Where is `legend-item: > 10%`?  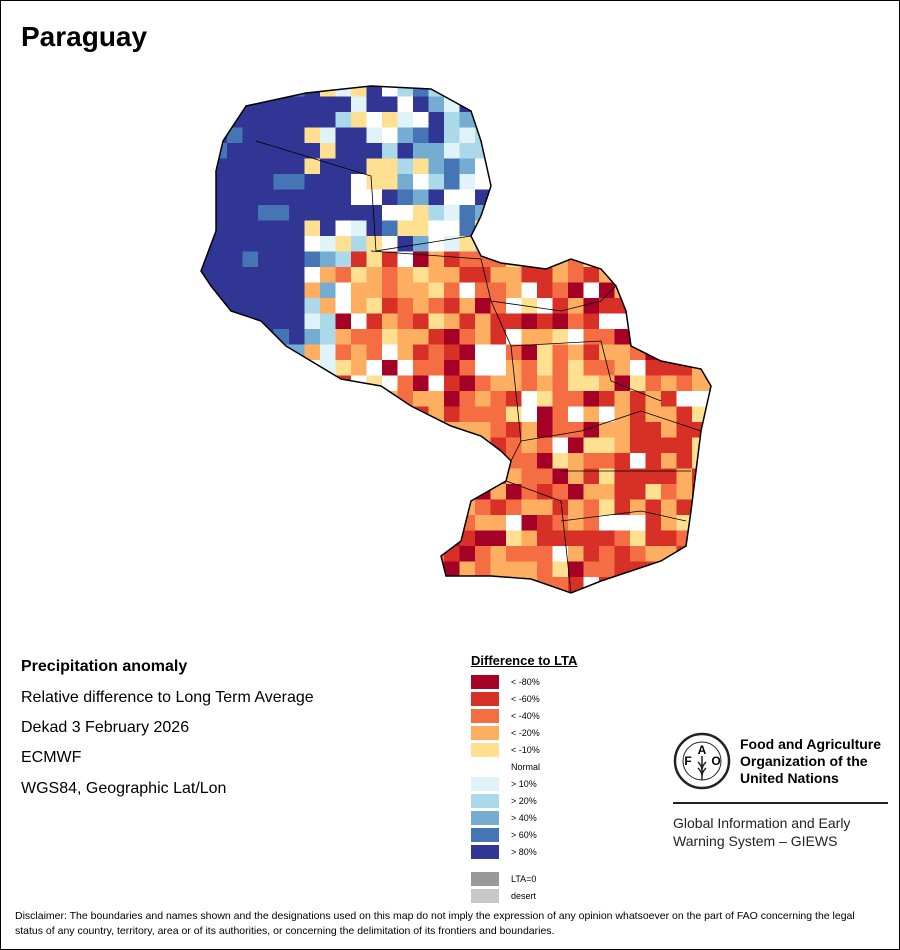 legend-item: > 10% is located at coordinates (524, 783).